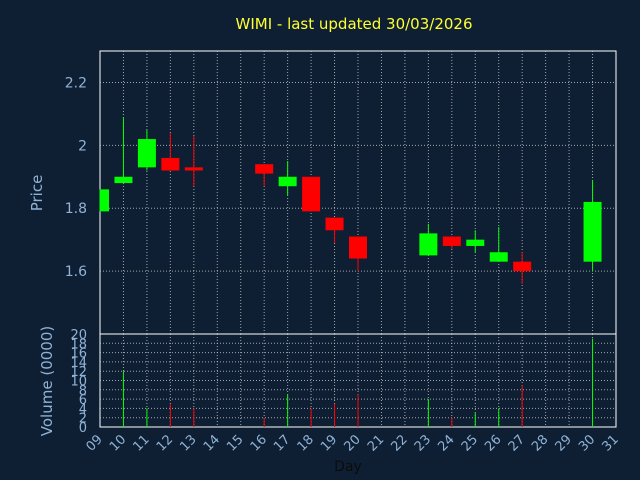 The height and width of the screenshot is (480, 640). Describe the element at coordinates (83, 428) in the screenshot. I see `volume-tick-label: 0` at that location.